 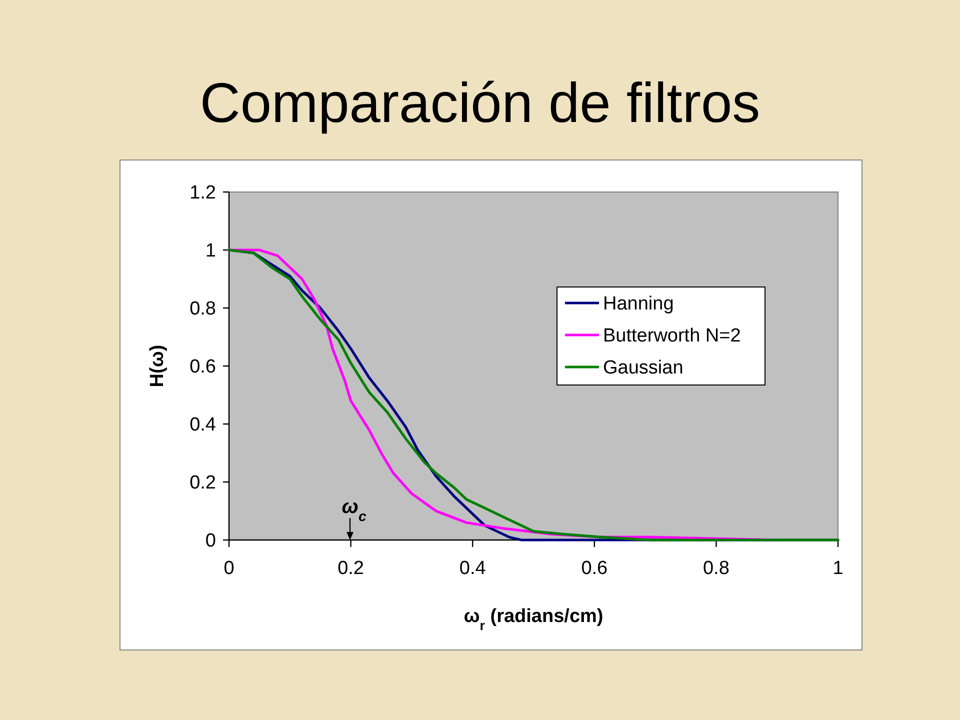 I want to click on x-tick-label: 1, so click(x=838, y=568).